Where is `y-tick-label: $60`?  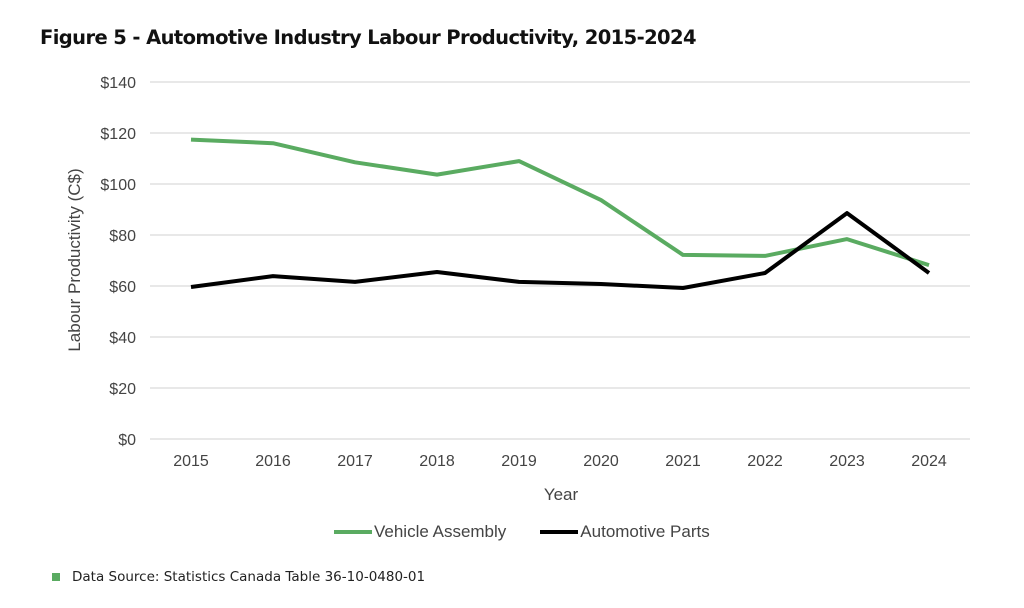 y-tick-label: $60 is located at coordinates (122, 287).